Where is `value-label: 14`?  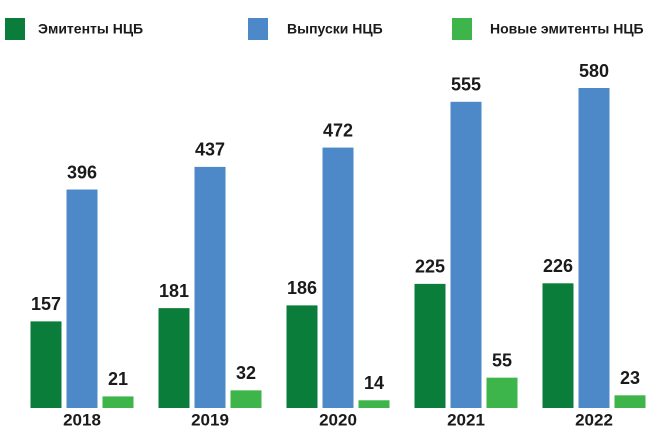 value-label: 14 is located at coordinates (374, 383).